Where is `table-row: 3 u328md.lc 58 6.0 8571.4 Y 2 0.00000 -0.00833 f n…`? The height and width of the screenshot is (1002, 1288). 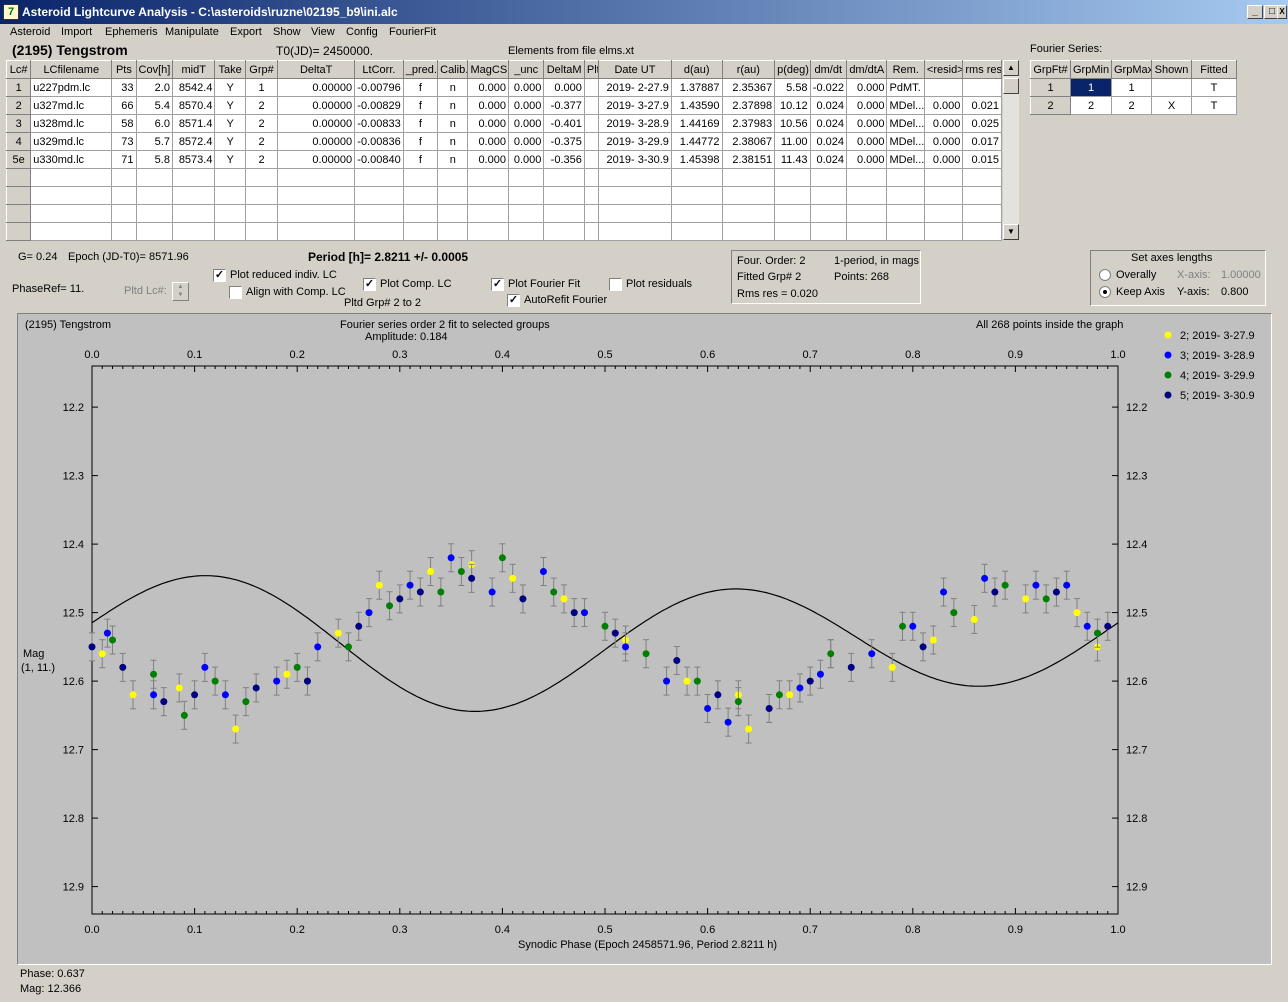
table-row: 3 u328md.lc 58 6.0 8571.4 Y 2 0.00000 -0.00833 f n… is located at coordinates (503, 123).